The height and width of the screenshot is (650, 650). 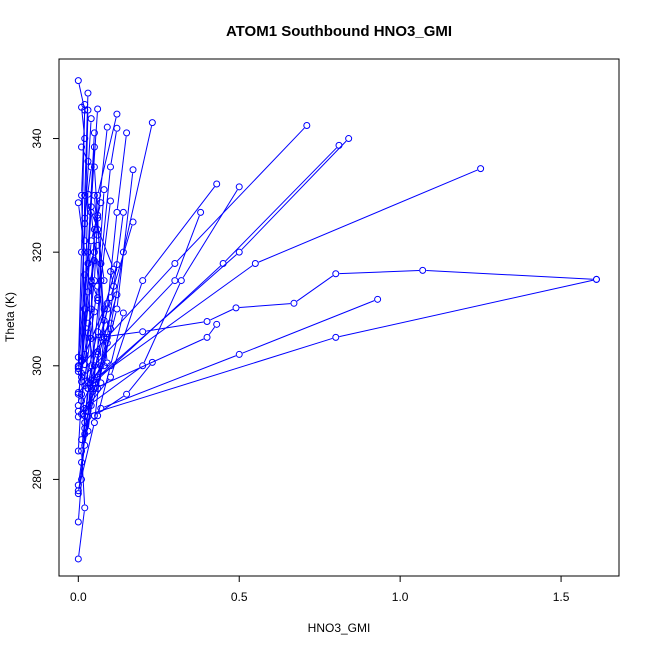 What do you see at coordinates (10, 317) in the screenshot?
I see `y-axis-label: Theta (K)` at bounding box center [10, 317].